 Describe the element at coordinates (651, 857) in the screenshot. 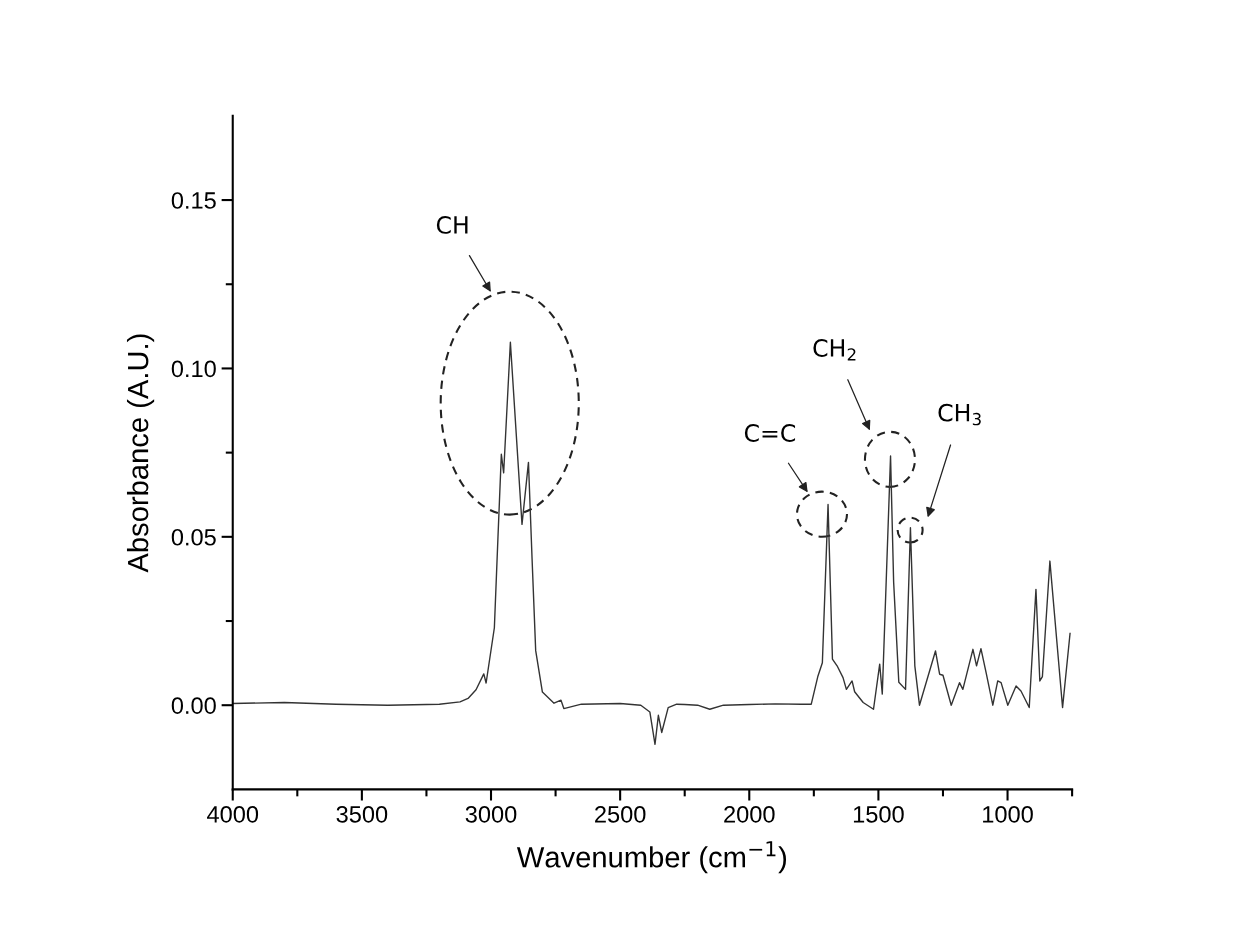

I see `x-axis-title: Wavenumber (cm$^{−1}$)` at that location.